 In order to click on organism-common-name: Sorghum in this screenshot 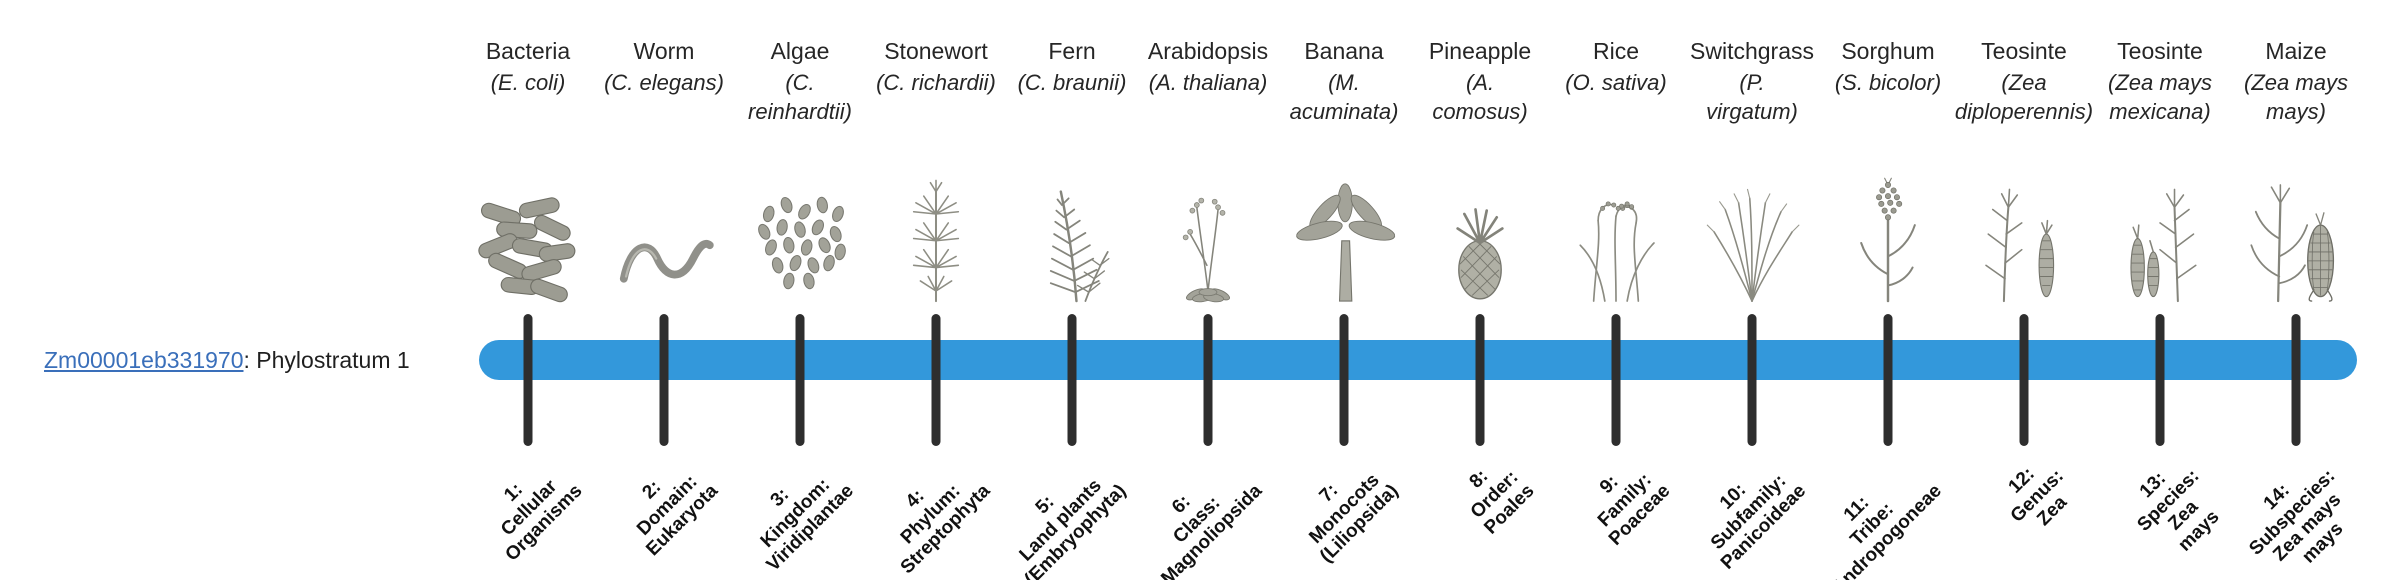, I will do `click(1888, 51)`.